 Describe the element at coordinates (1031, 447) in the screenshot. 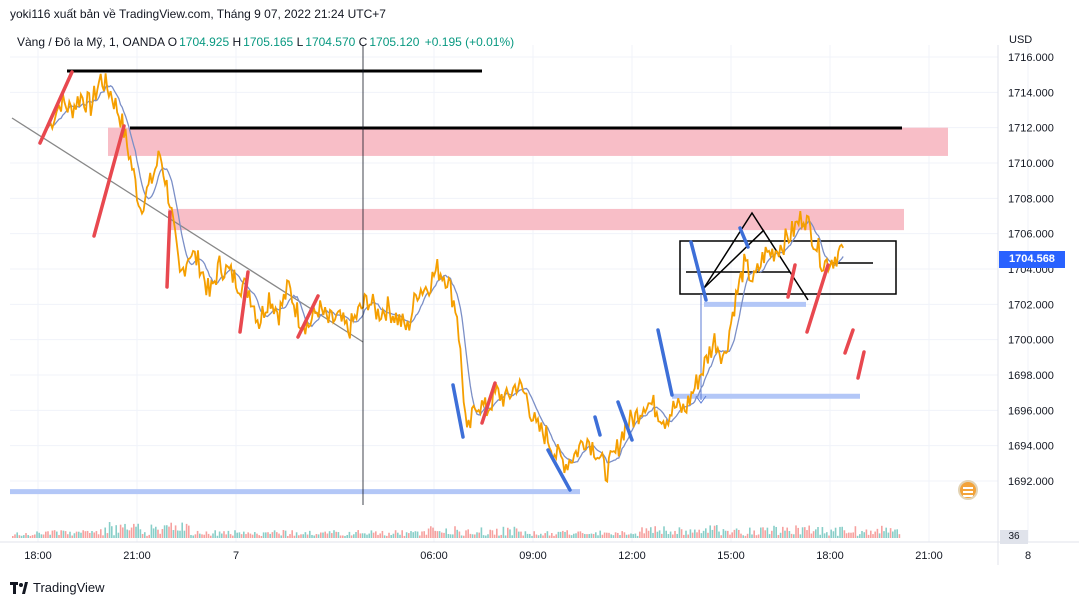

I see `y-tick-label: 1694.000` at that location.